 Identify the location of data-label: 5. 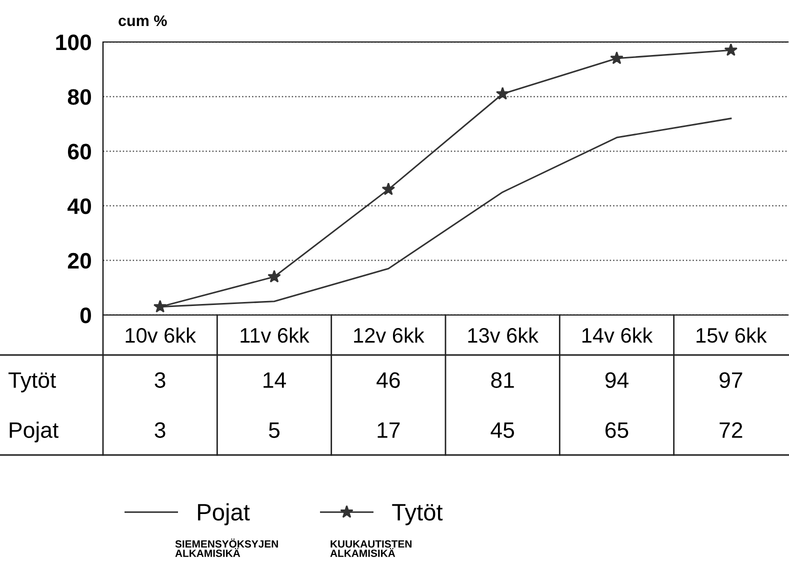
(274, 430).